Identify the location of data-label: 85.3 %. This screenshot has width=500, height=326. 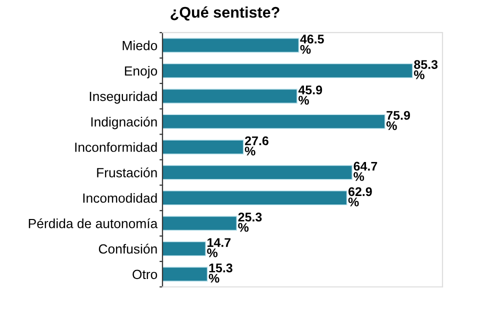
(426, 70).